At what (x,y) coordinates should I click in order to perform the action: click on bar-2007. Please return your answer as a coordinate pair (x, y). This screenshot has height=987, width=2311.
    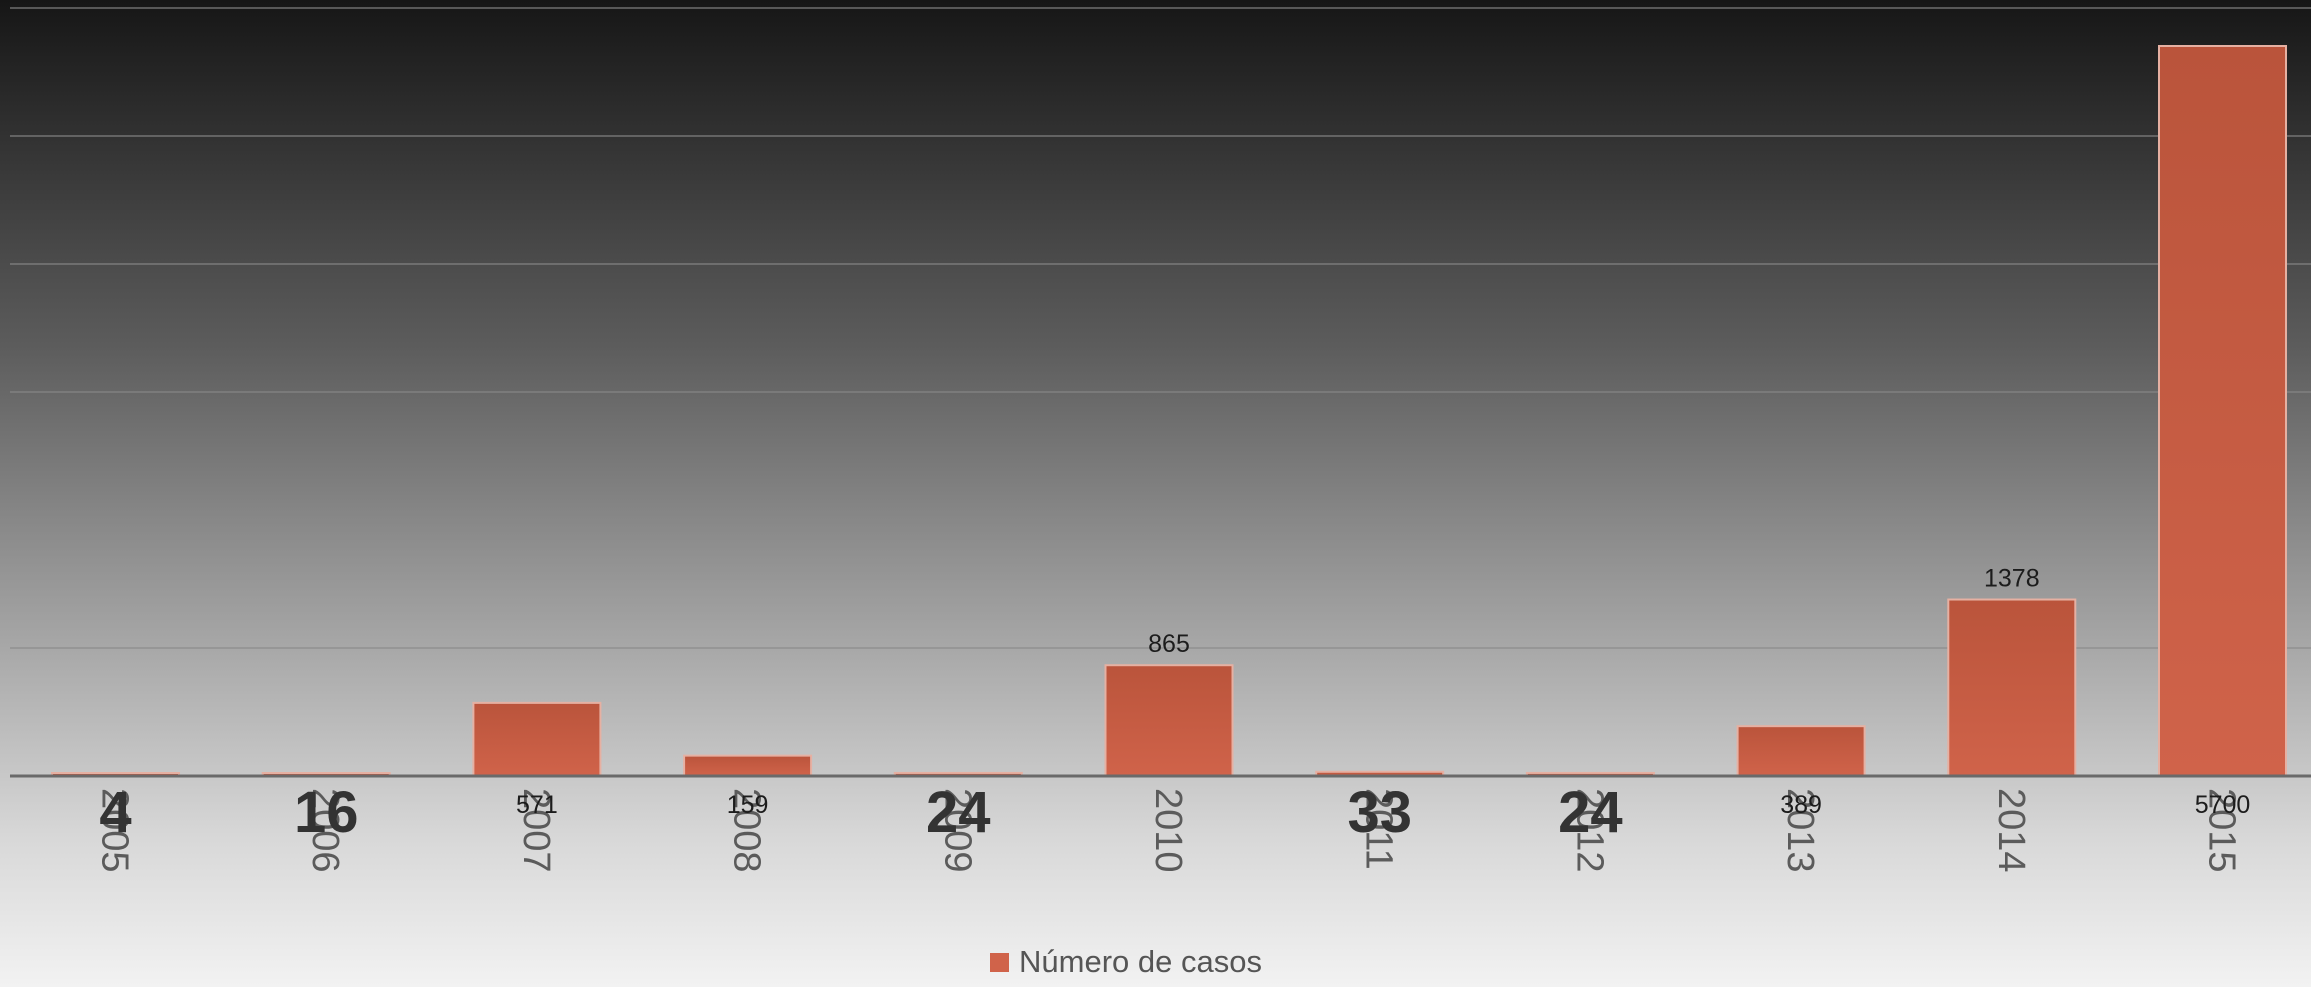
    Looking at the image, I should click on (537, 739).